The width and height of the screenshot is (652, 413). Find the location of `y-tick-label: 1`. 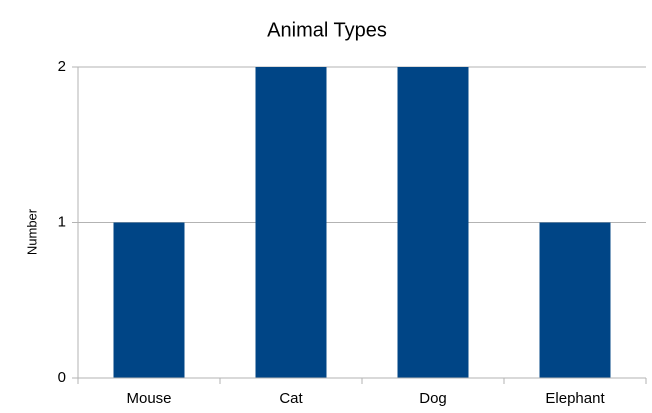

y-tick-label: 1 is located at coordinates (62, 221).